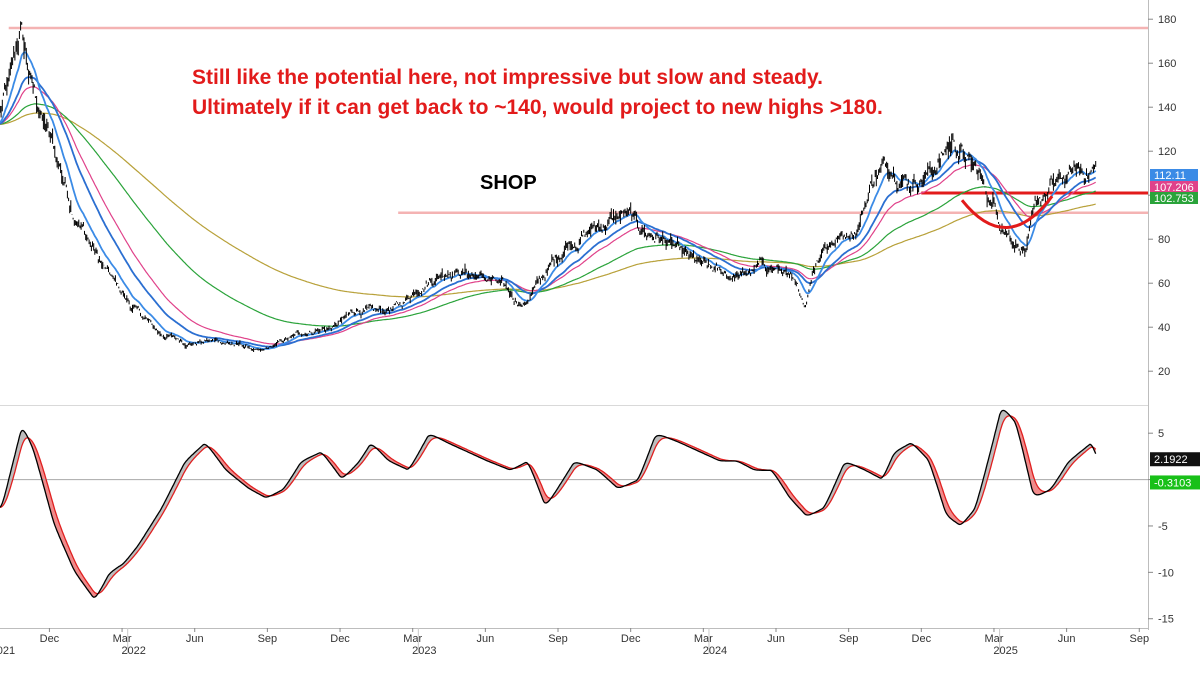 This screenshot has height=675, width=1200. I want to click on cup-arc, so click(1007, 212).